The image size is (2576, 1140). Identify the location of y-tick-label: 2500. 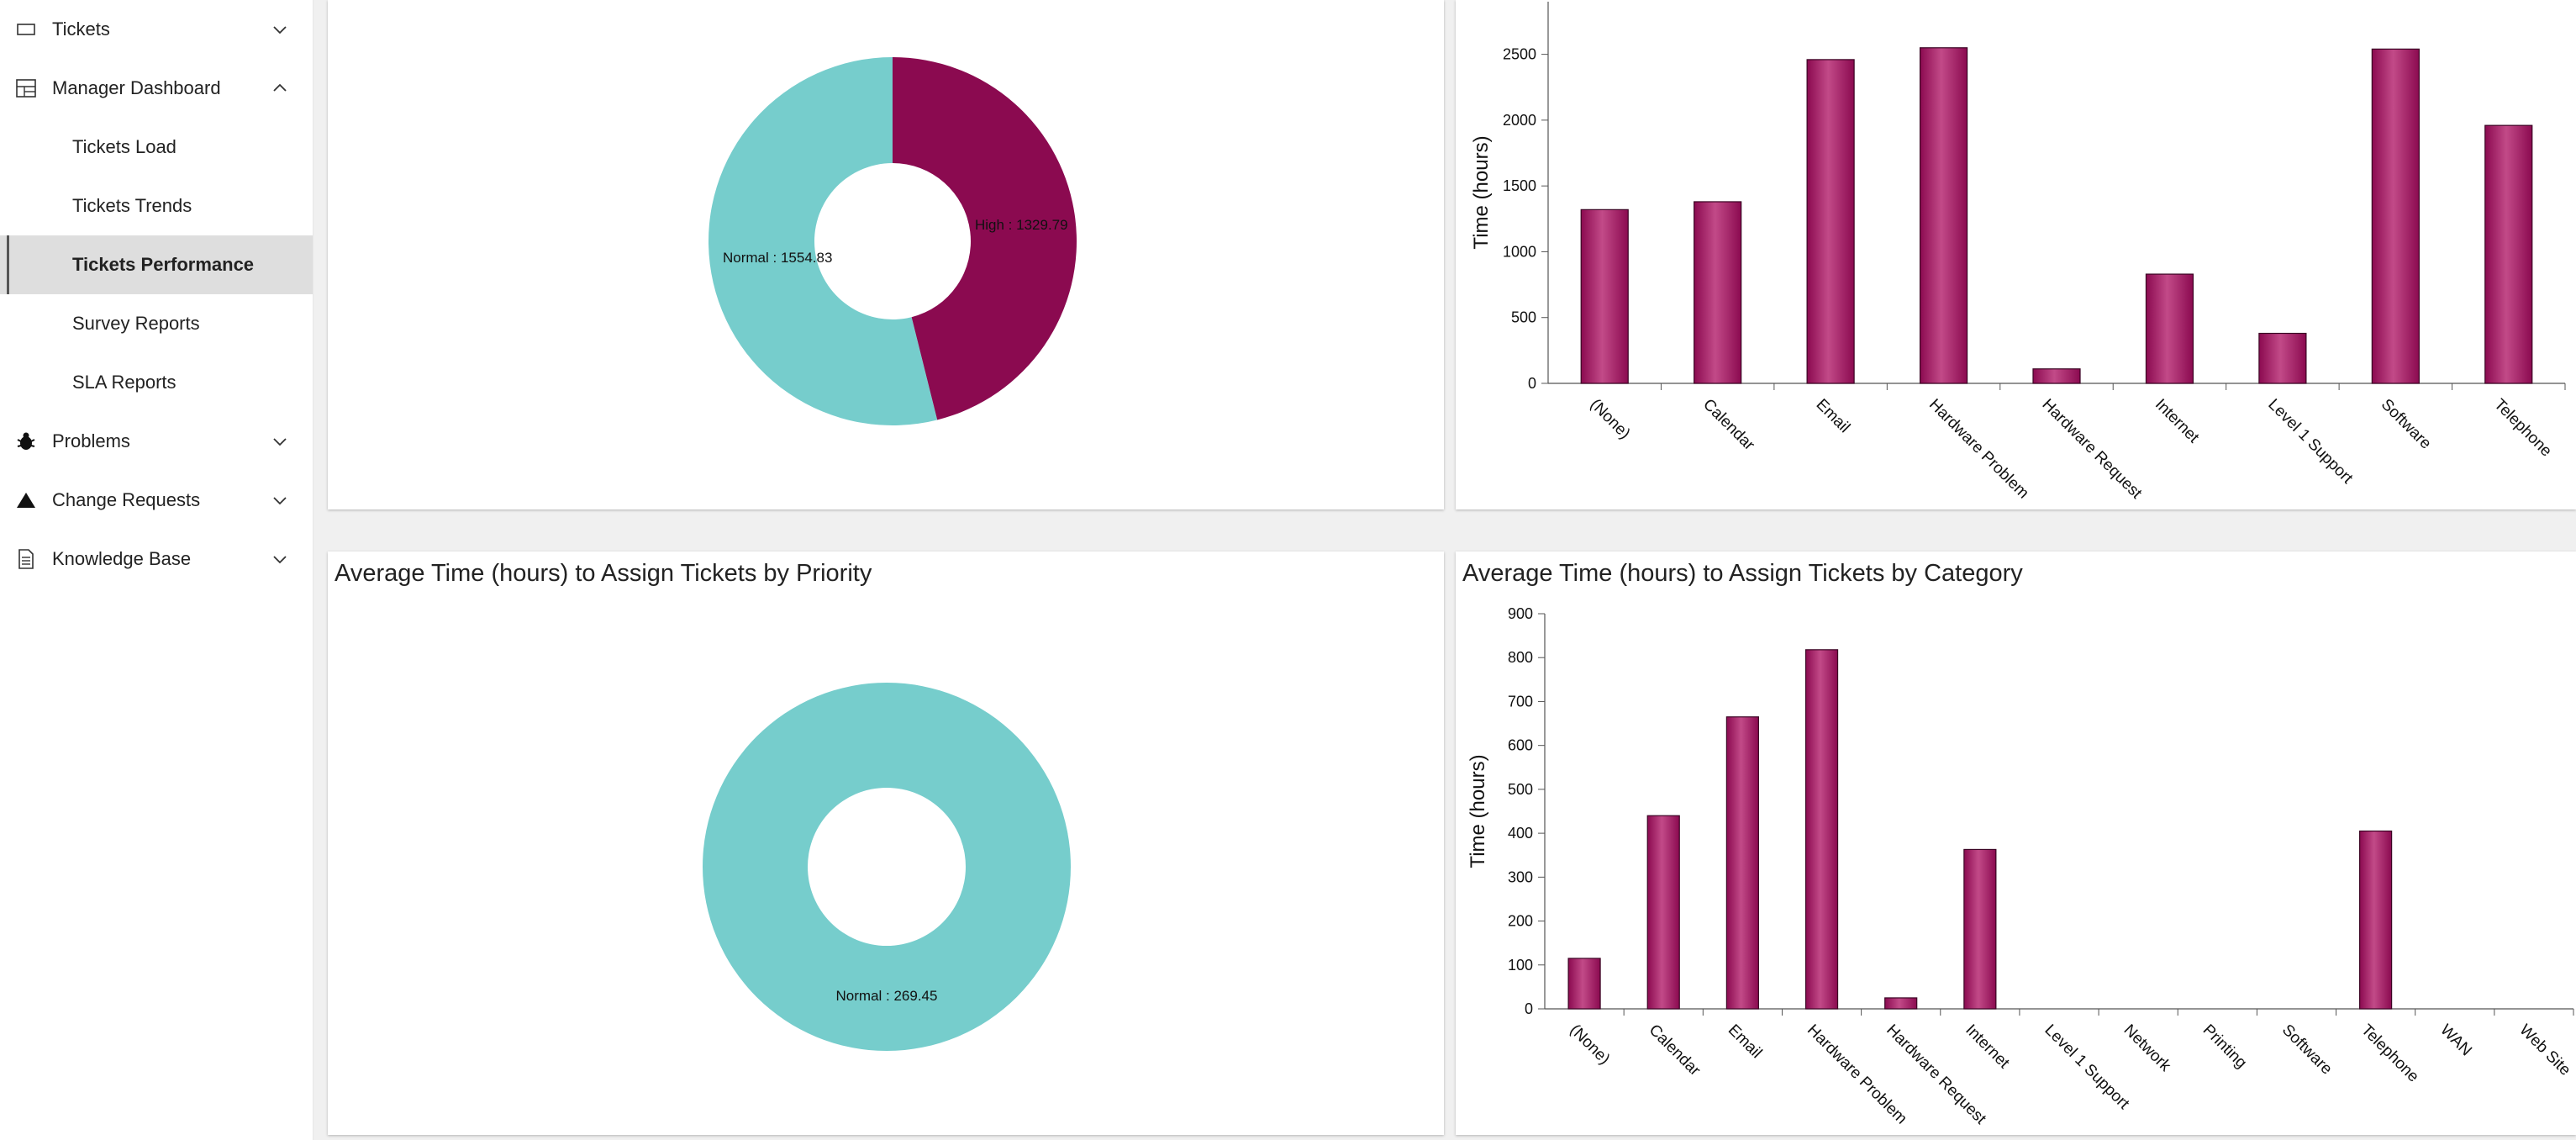
(1519, 54).